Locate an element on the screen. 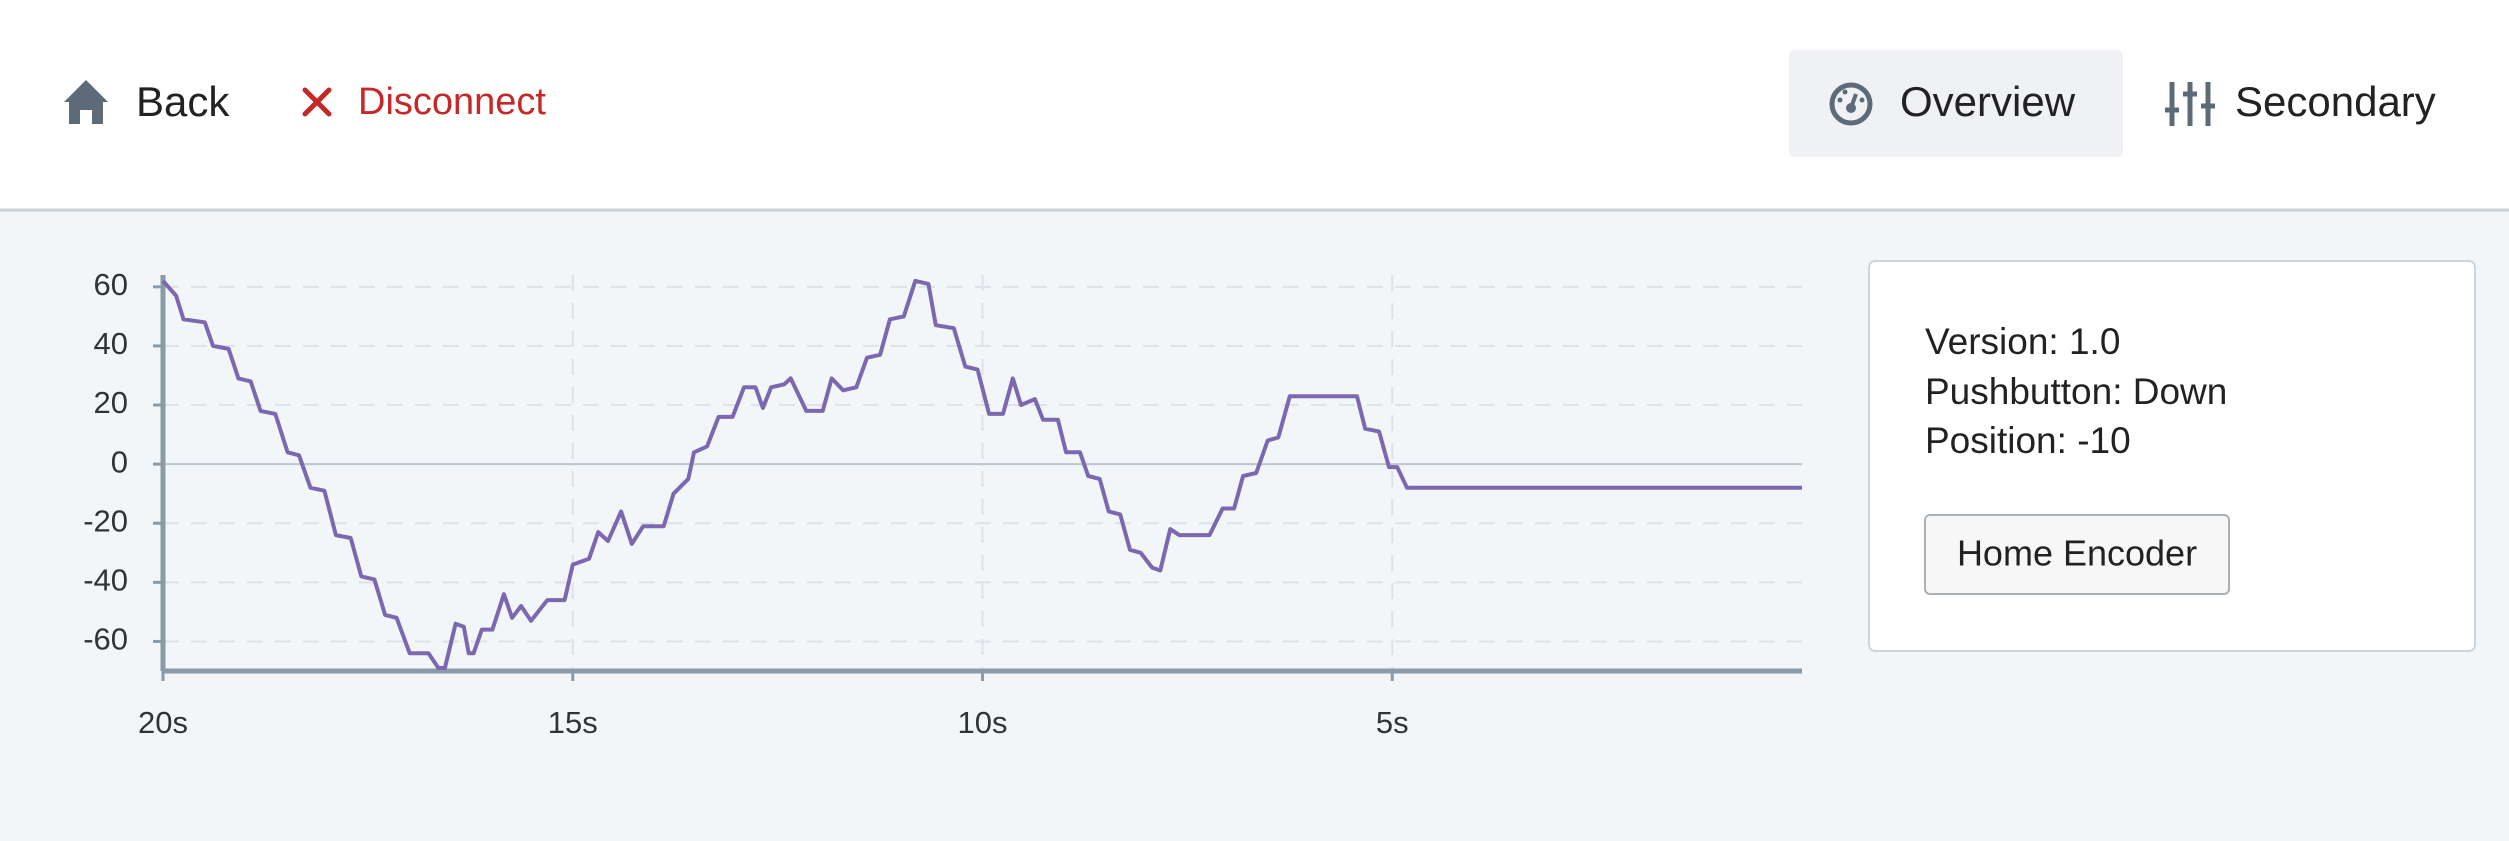 The width and height of the screenshot is (2509, 841). x-tick-label: 5s is located at coordinates (1392, 722).